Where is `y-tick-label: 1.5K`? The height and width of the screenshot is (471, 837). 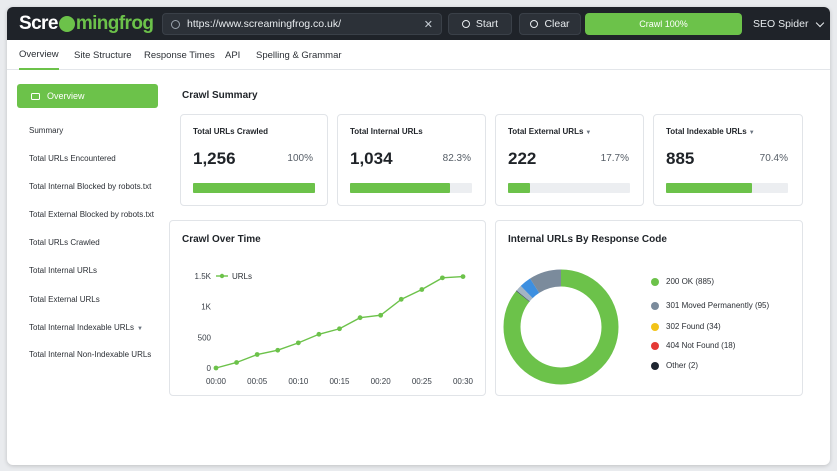 y-tick-label: 1.5K is located at coordinates (203, 276).